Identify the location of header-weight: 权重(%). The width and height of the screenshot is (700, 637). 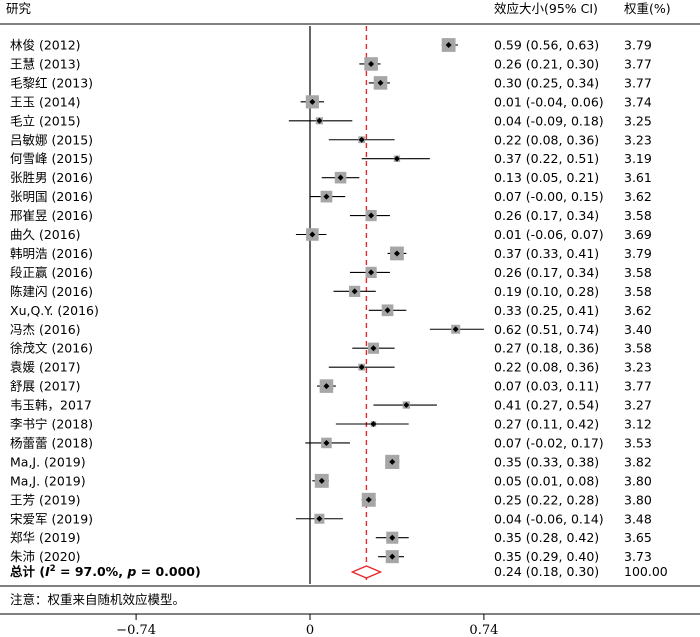
(647, 8).